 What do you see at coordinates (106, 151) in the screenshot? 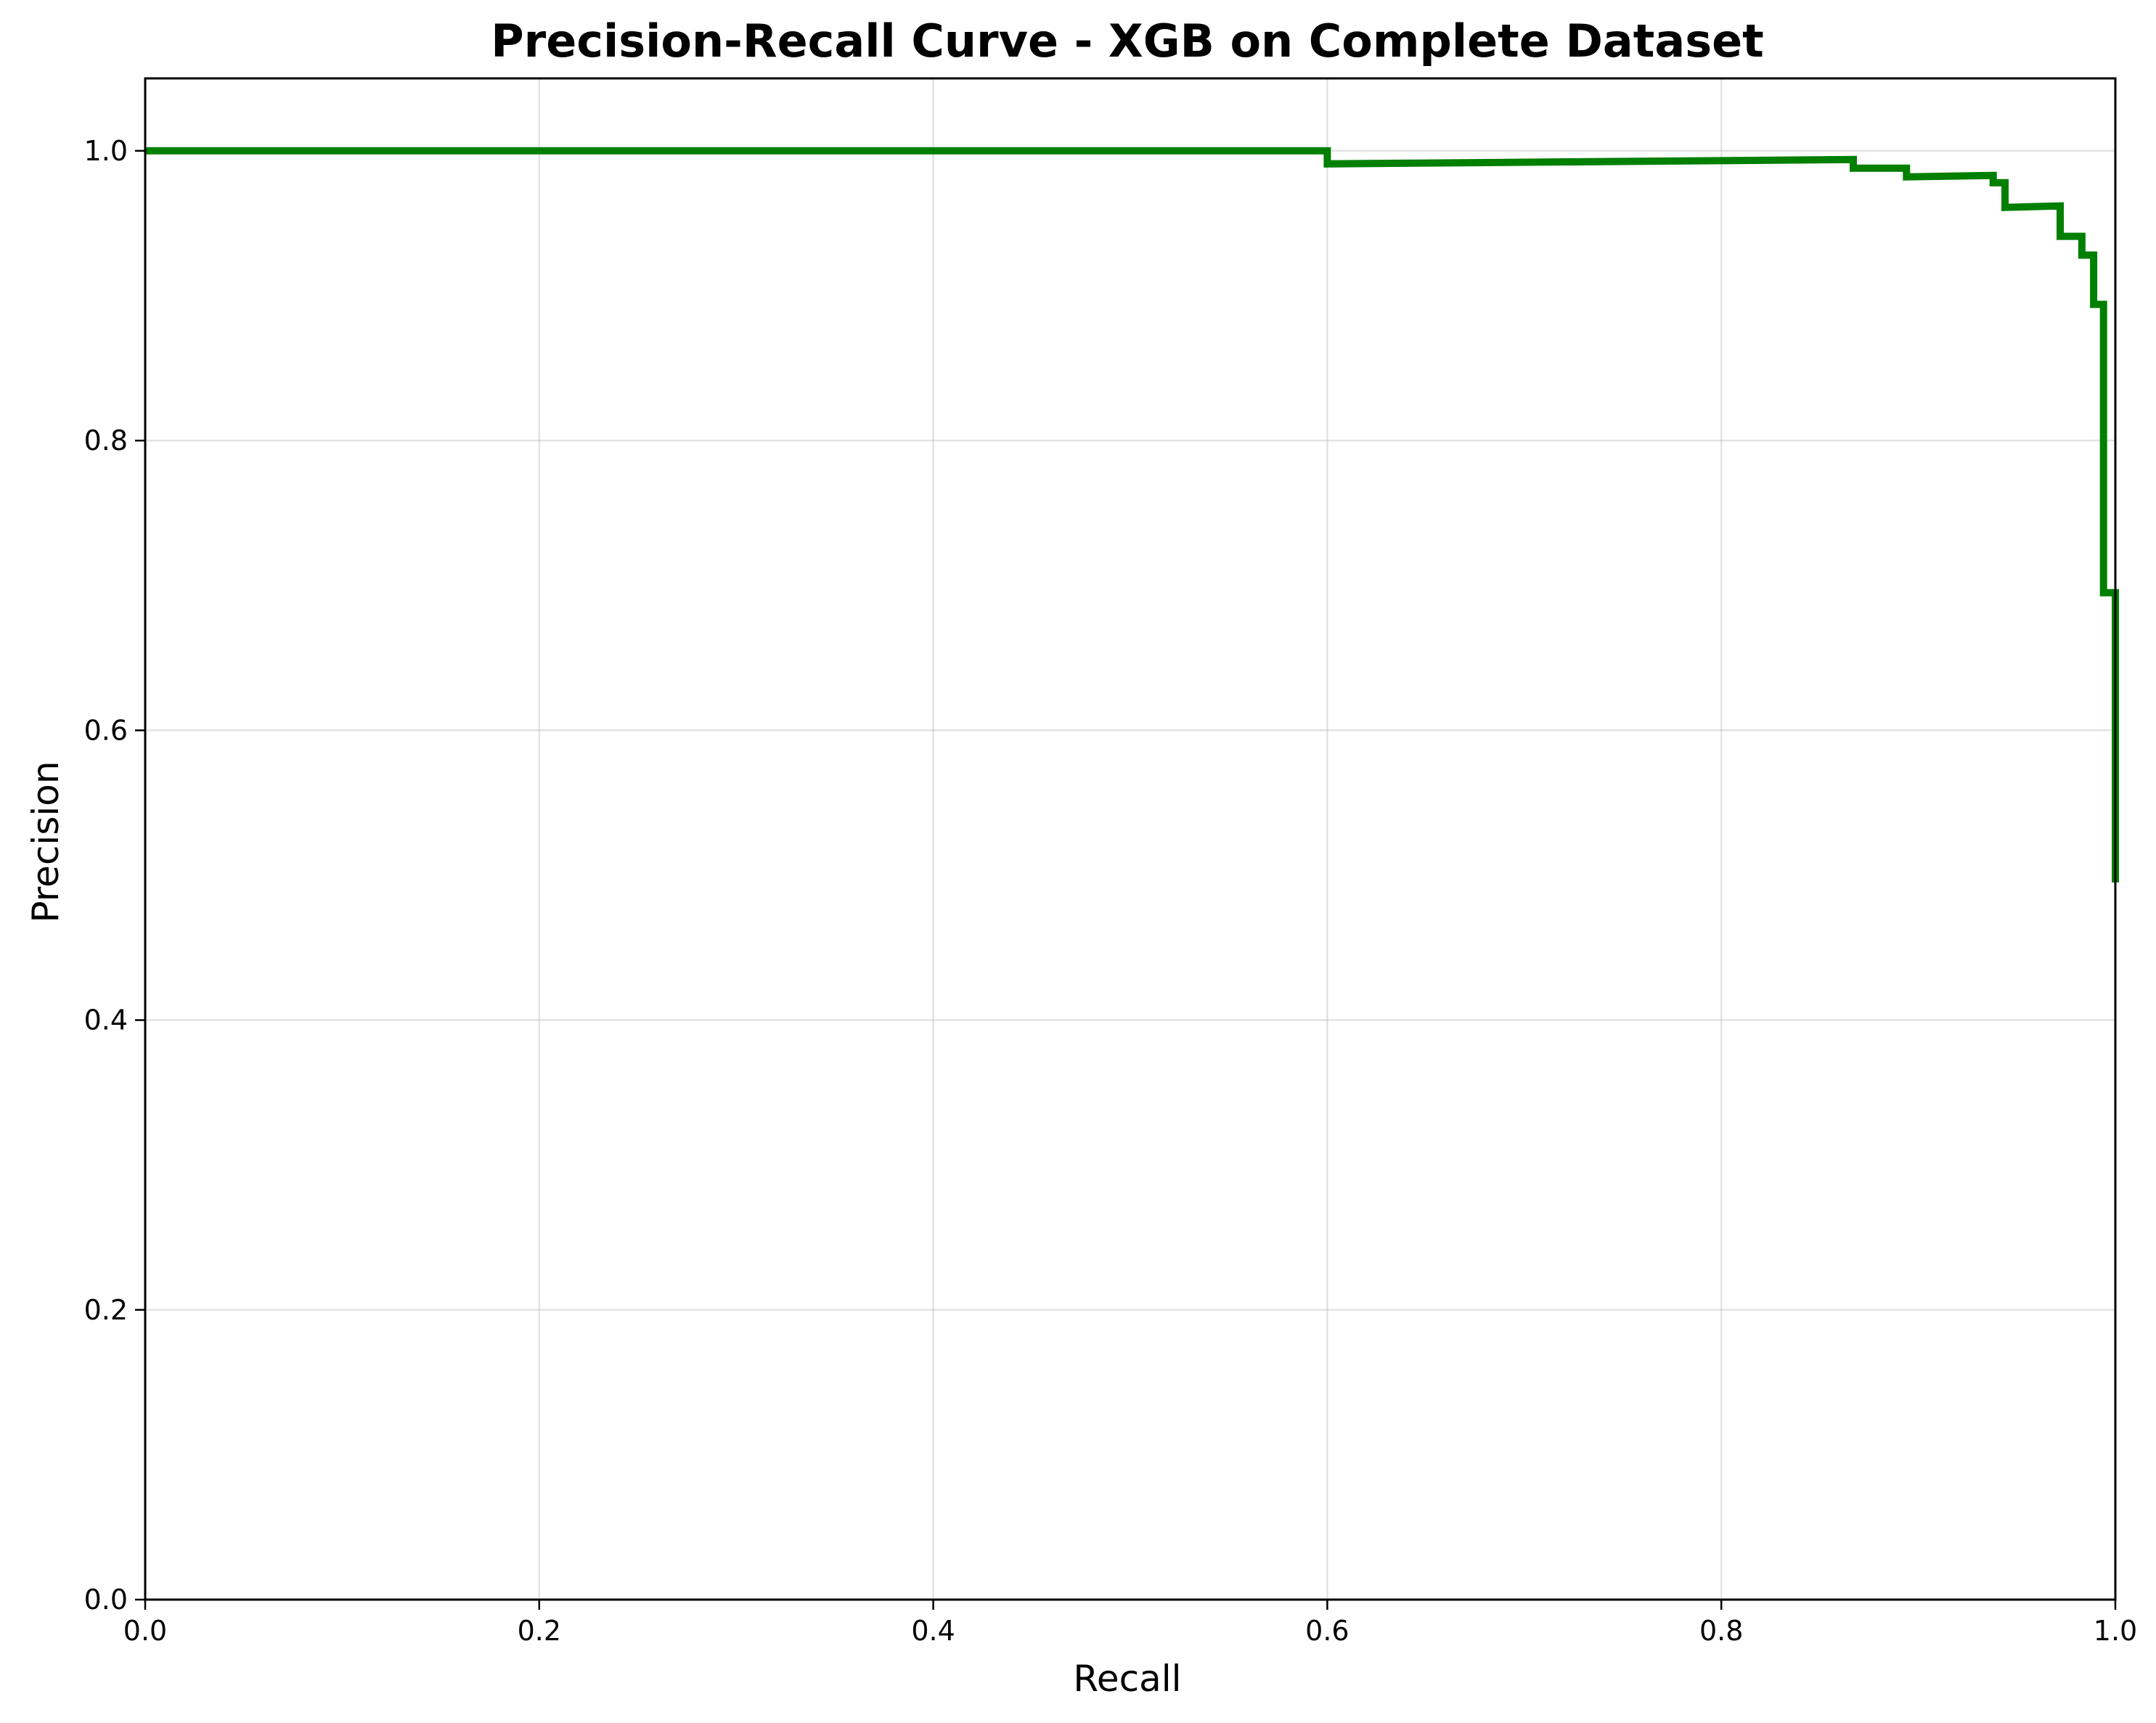
I see `y-tick-label: 1.0` at bounding box center [106, 151].